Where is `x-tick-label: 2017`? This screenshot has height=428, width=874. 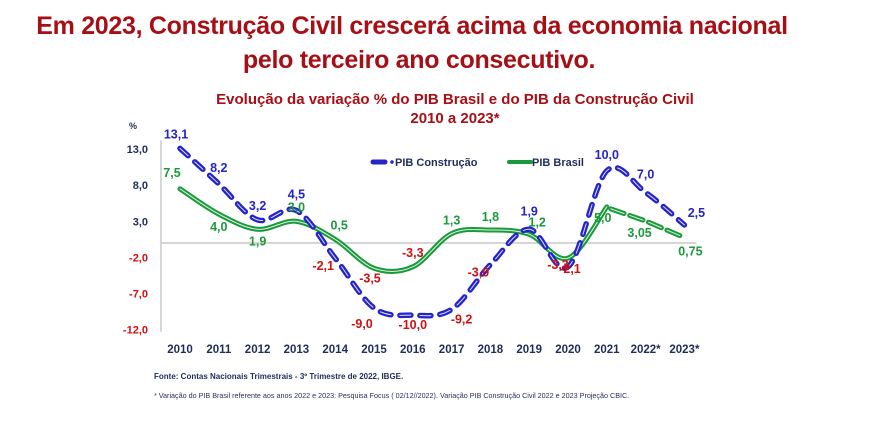 x-tick-label: 2017 is located at coordinates (452, 350).